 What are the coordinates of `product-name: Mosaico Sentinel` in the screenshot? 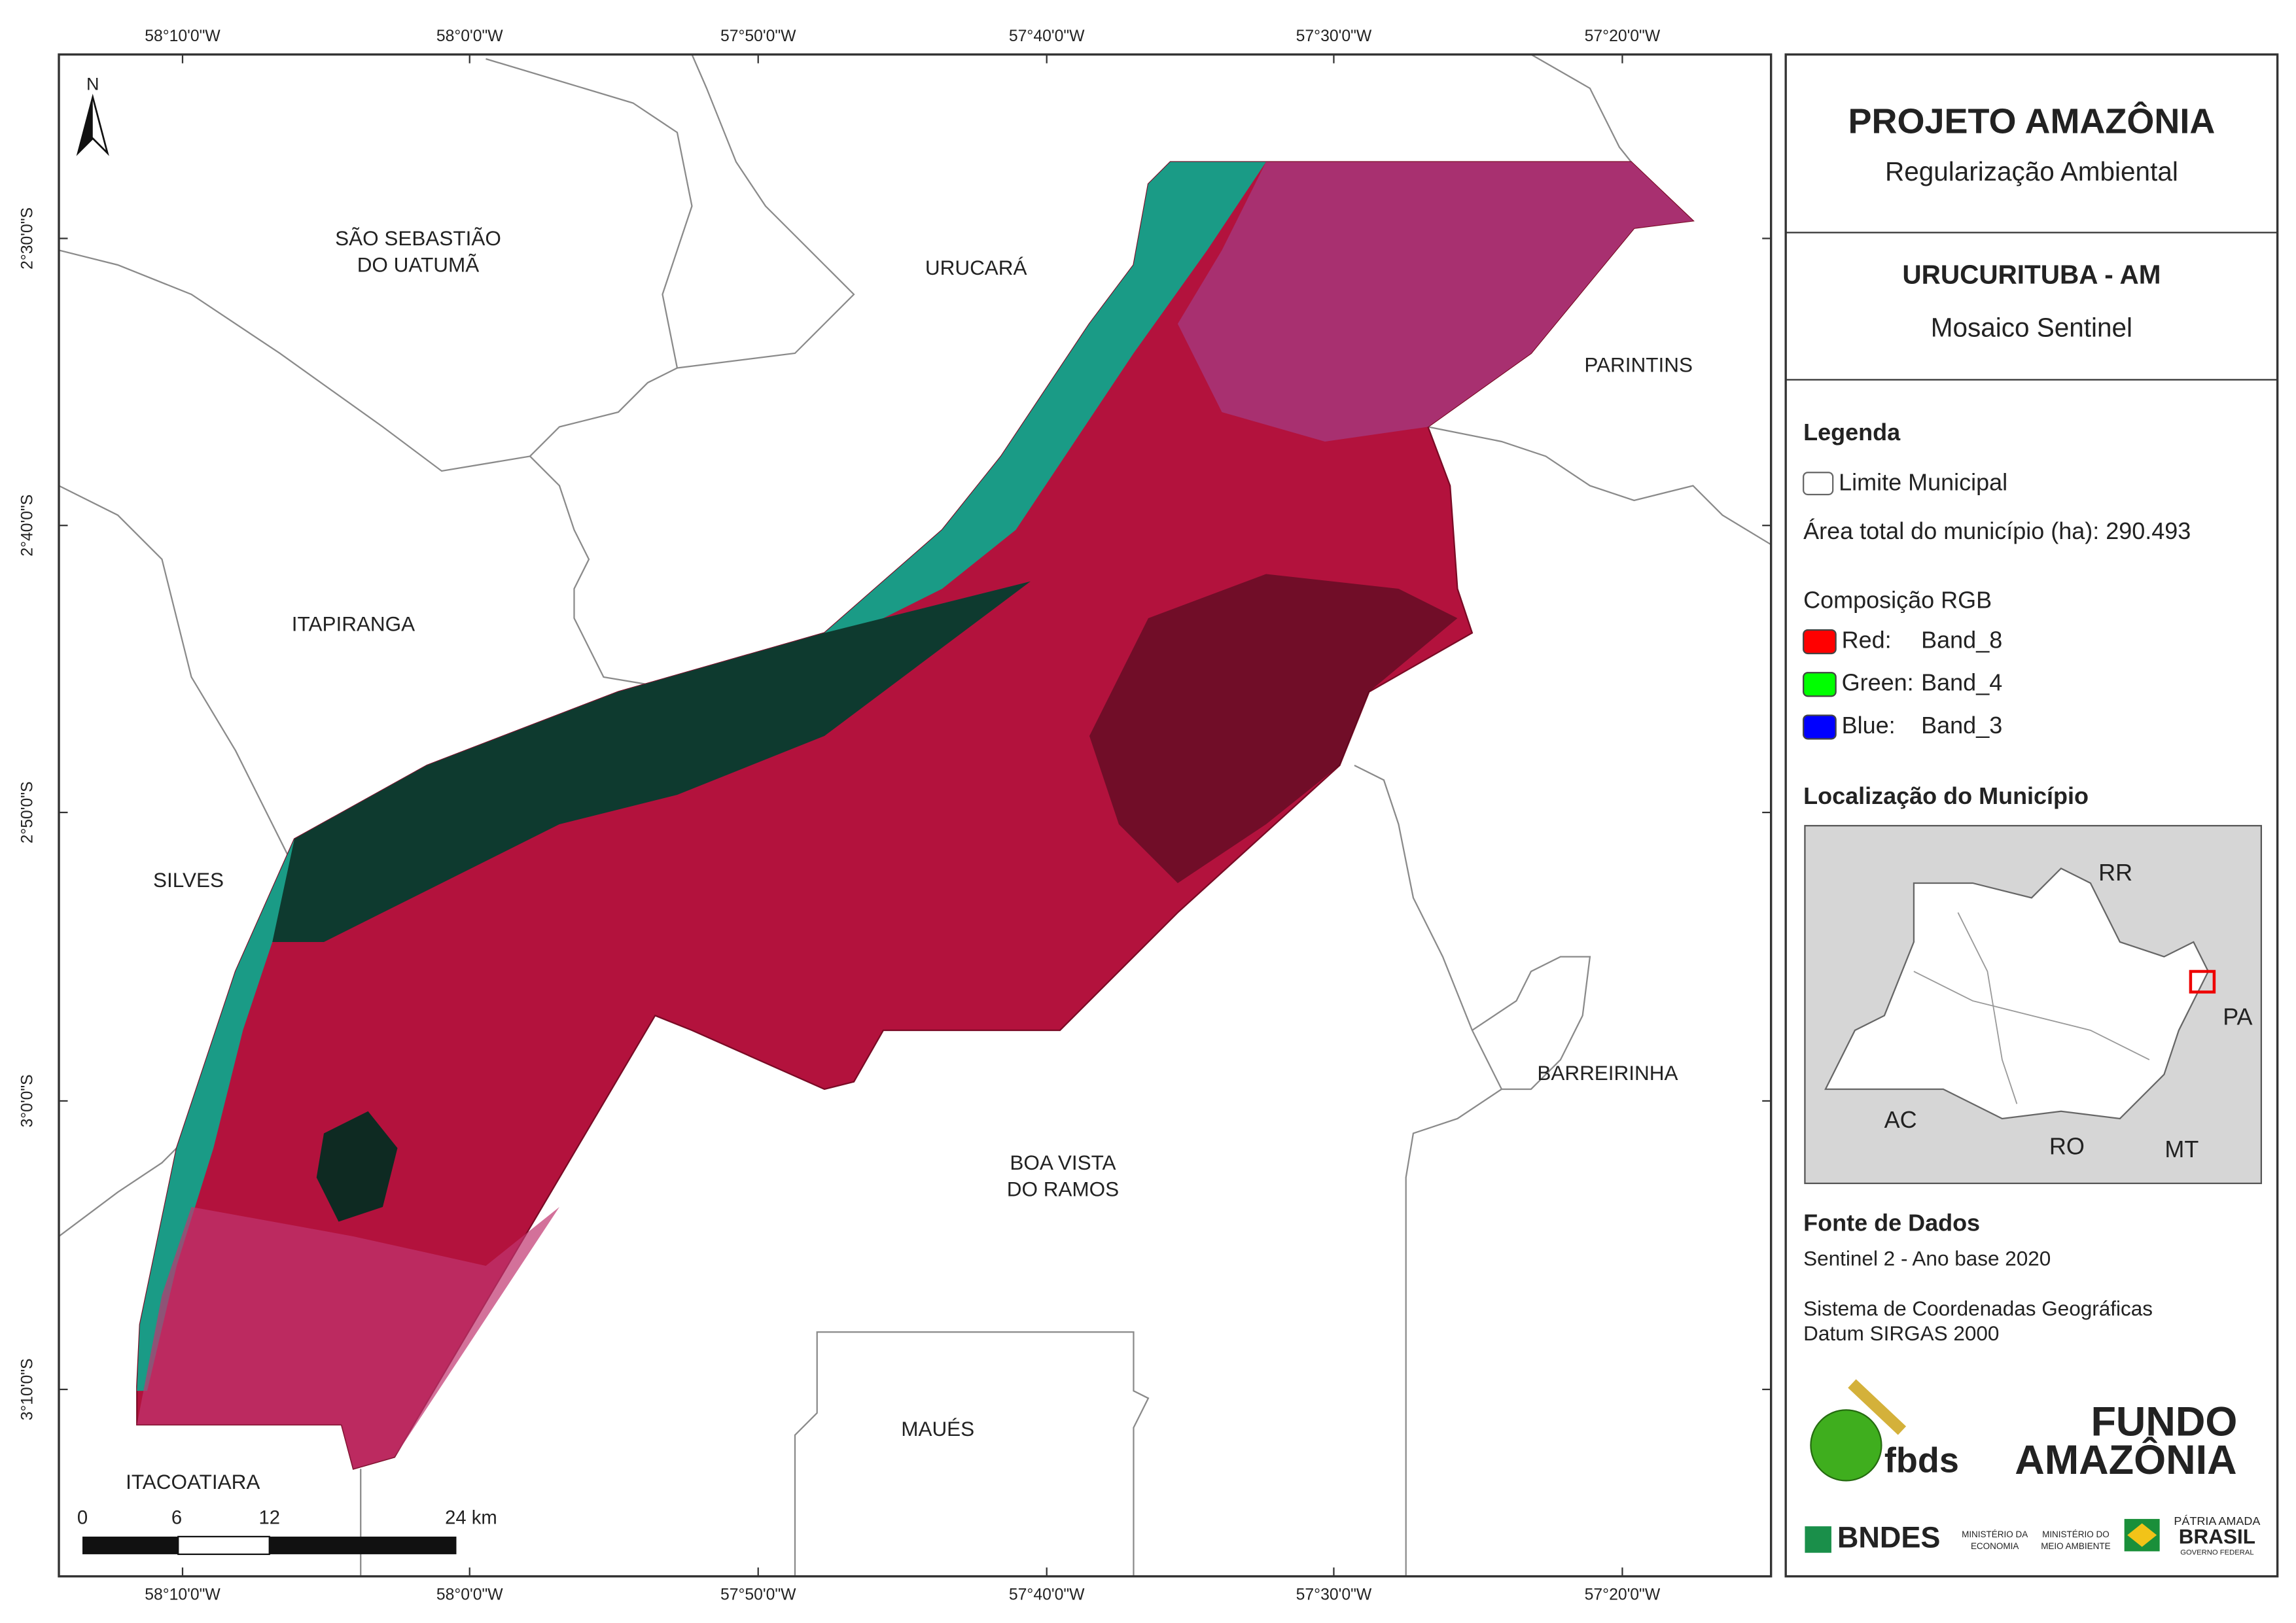 It's located at (2031, 328).